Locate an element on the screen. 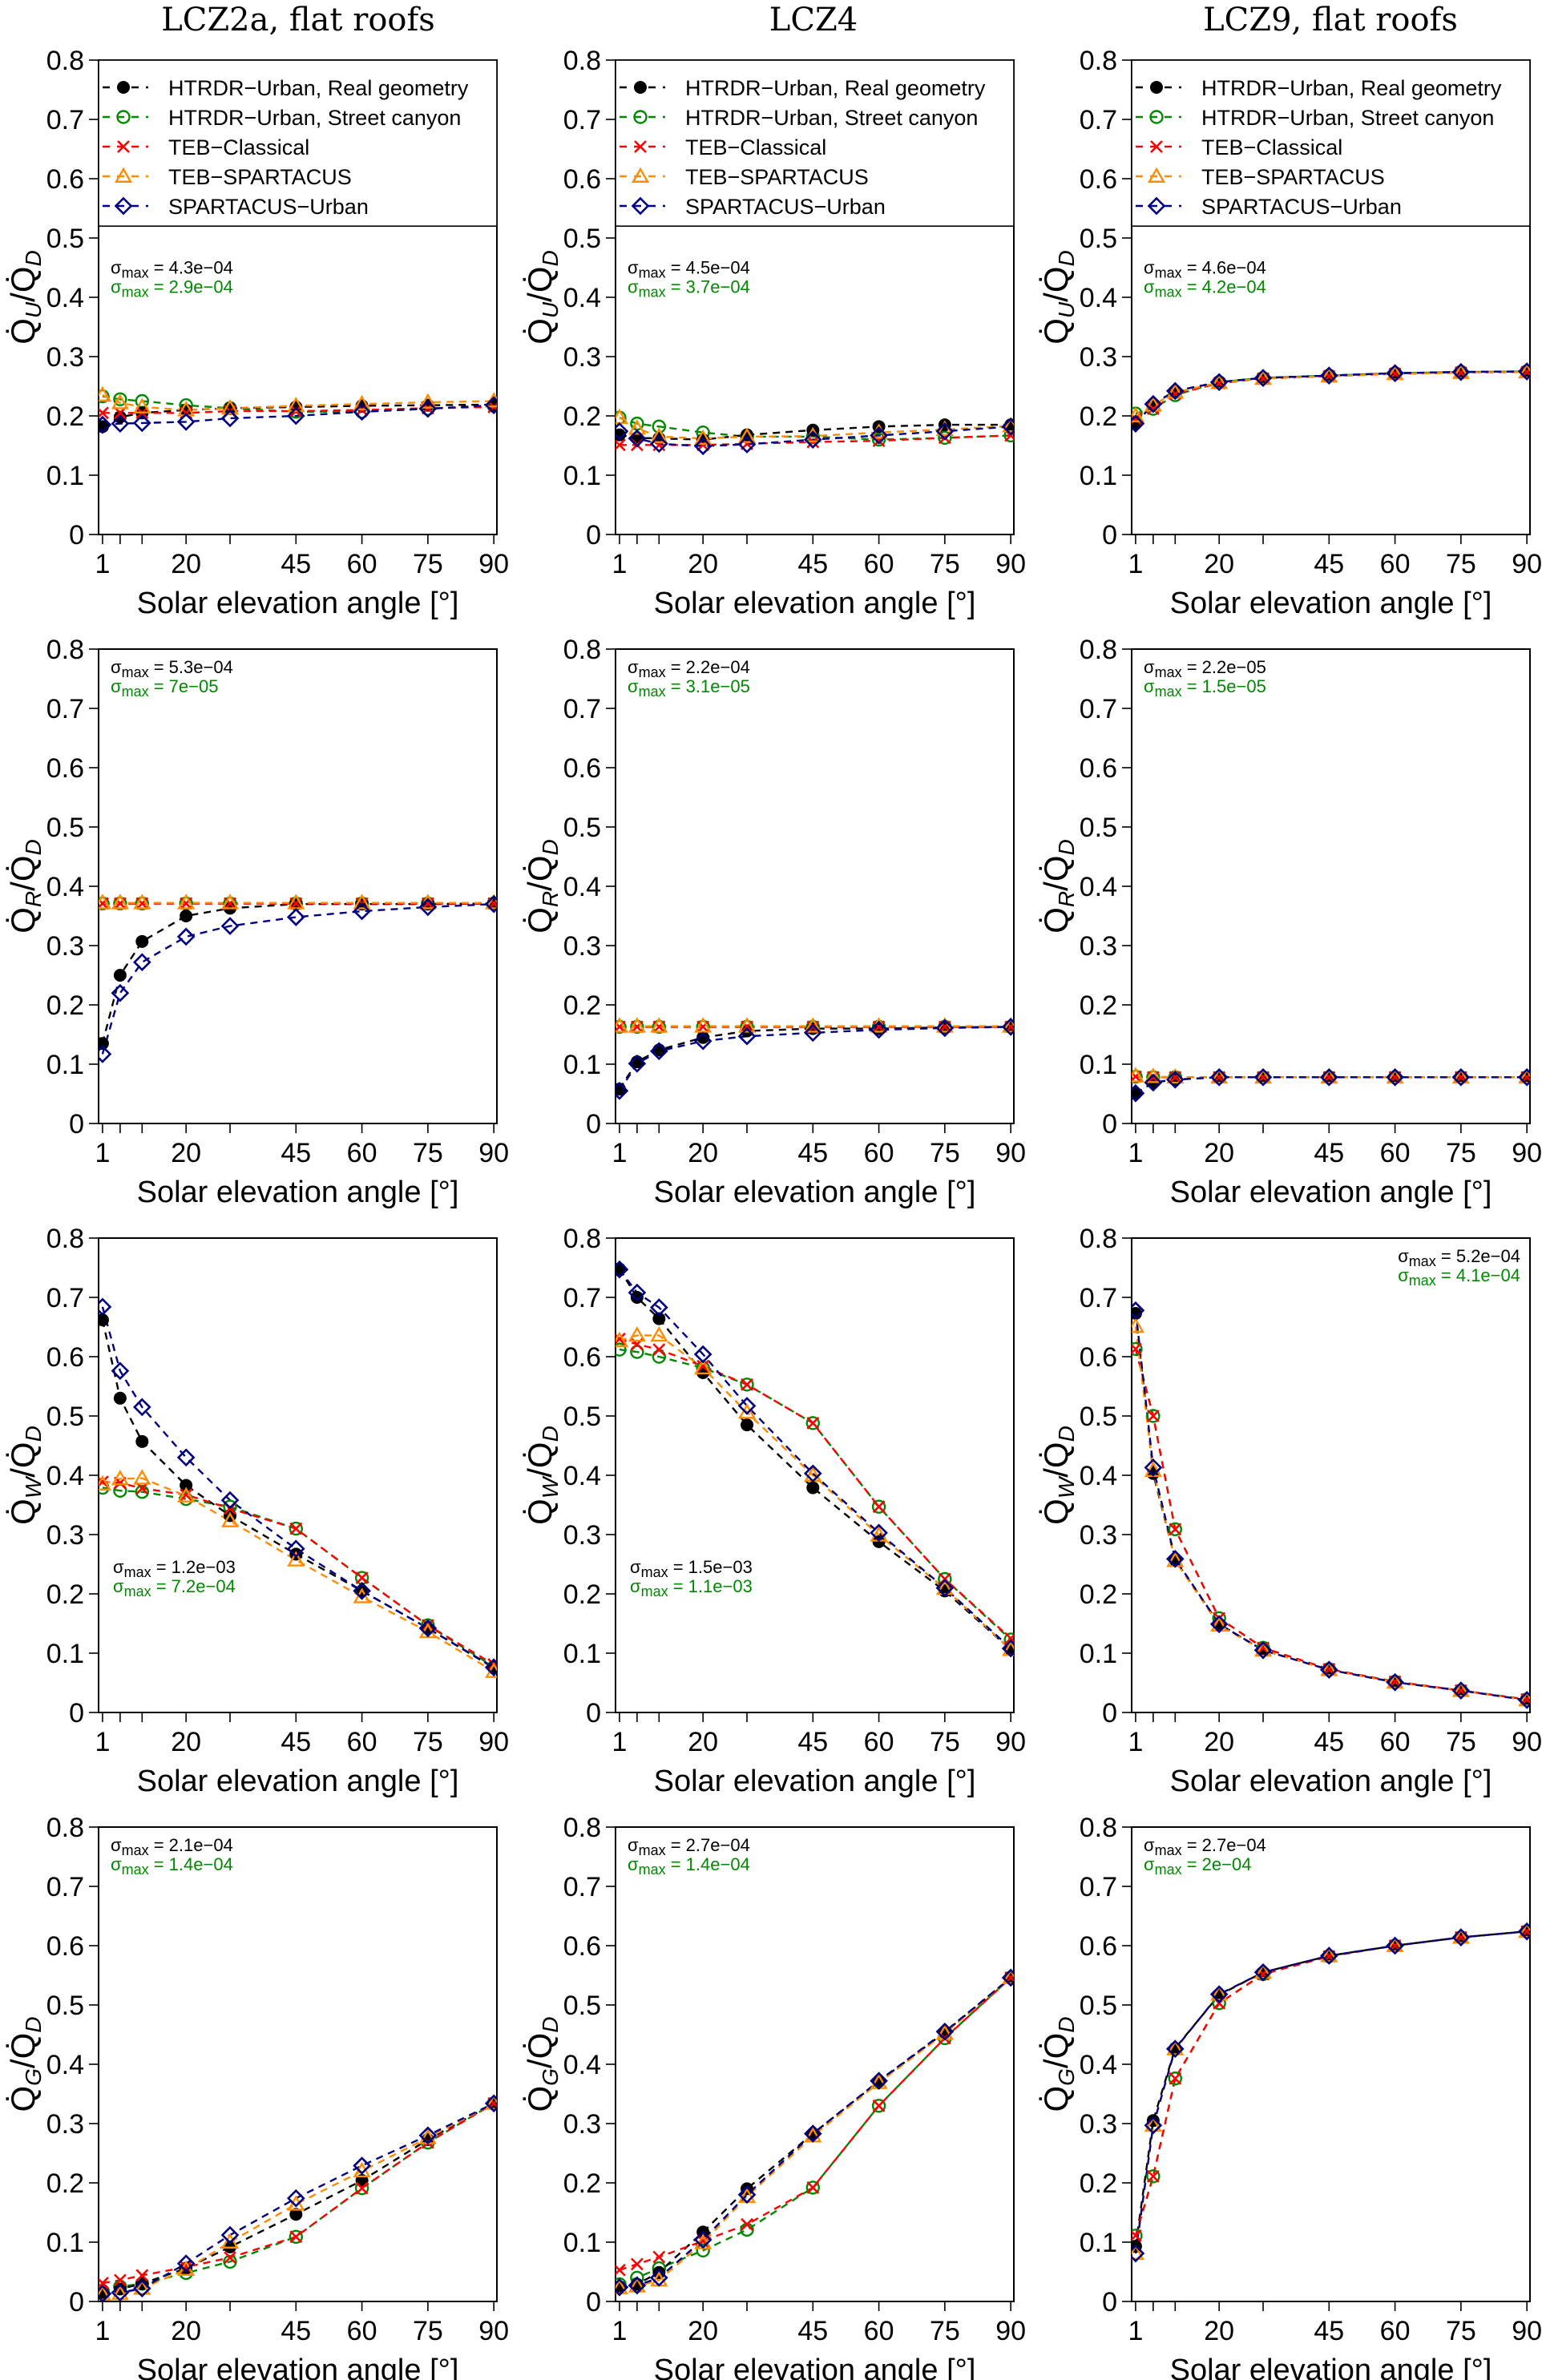 The width and height of the screenshot is (1542, 2380). y-tick-label: 0.4 is located at coordinates (582, 887).